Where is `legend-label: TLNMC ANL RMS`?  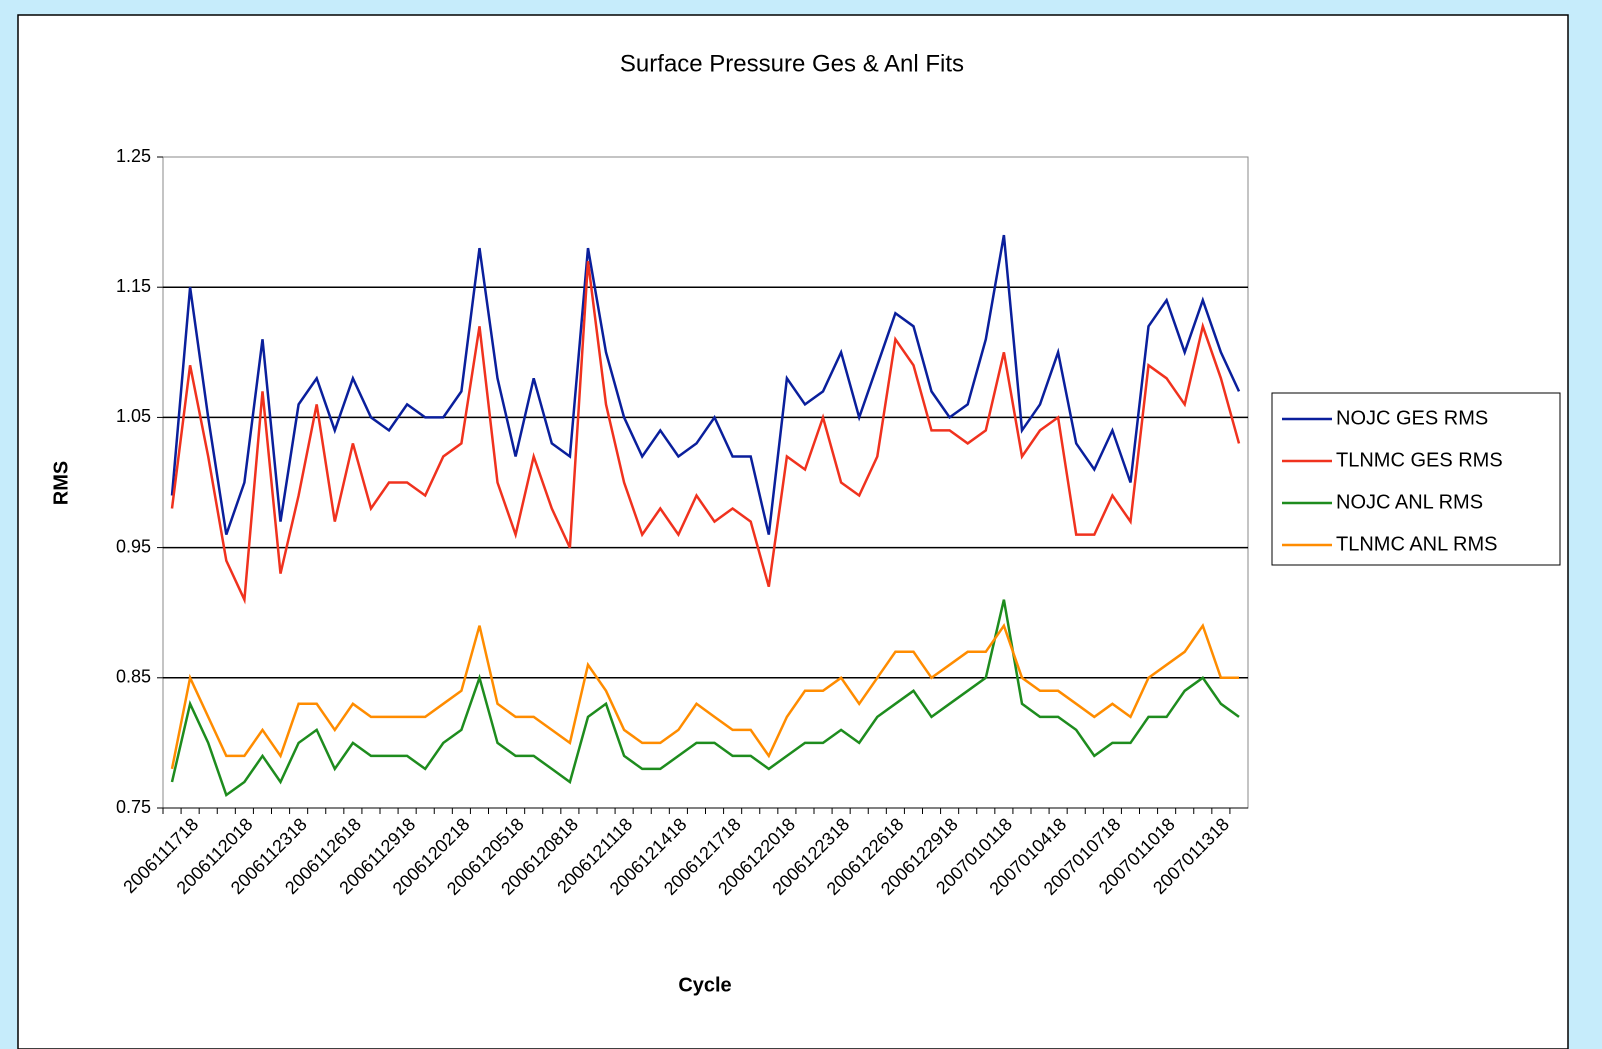
legend-label: TLNMC ANL RMS is located at coordinates (1417, 544).